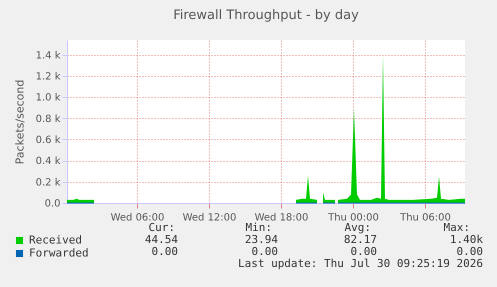 This screenshot has width=497, height=287. Describe the element at coordinates (266, 15) in the screenshot. I see `chart-title: Firewall Throughput - by day` at that location.